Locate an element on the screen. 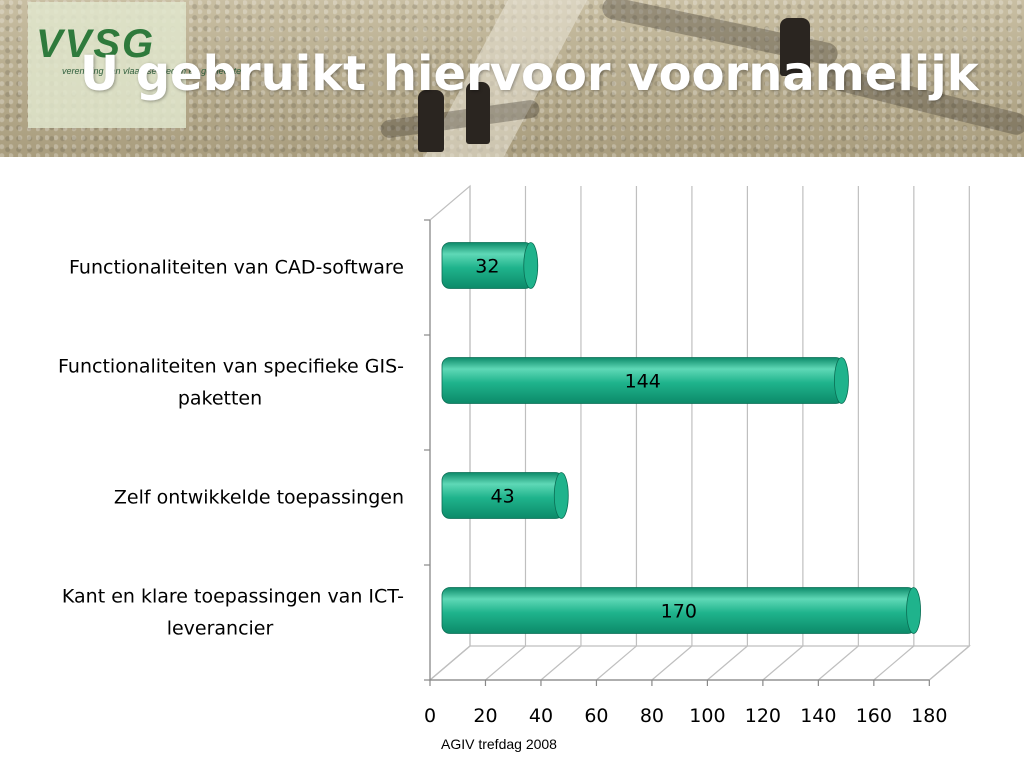 The image size is (1024, 768). tick-label: 100 is located at coordinates (707, 716).